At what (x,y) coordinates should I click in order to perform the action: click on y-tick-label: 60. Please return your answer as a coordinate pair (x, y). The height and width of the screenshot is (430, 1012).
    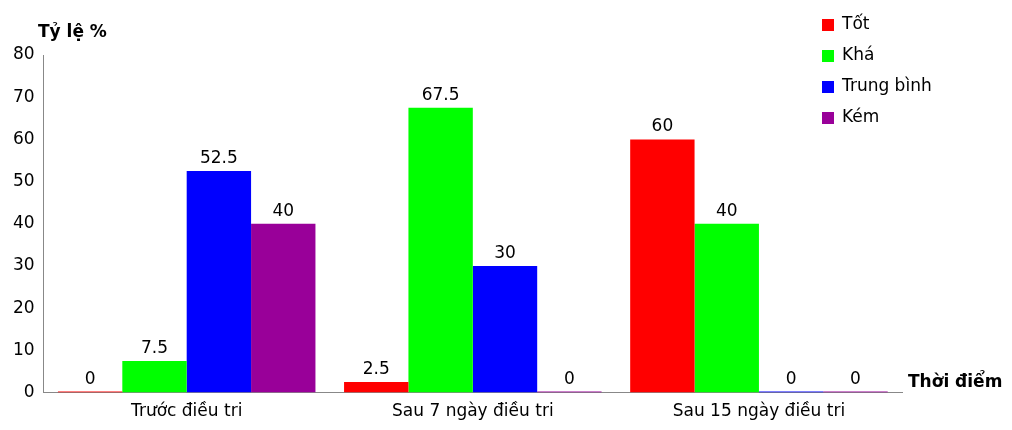
    Looking at the image, I should click on (23, 137).